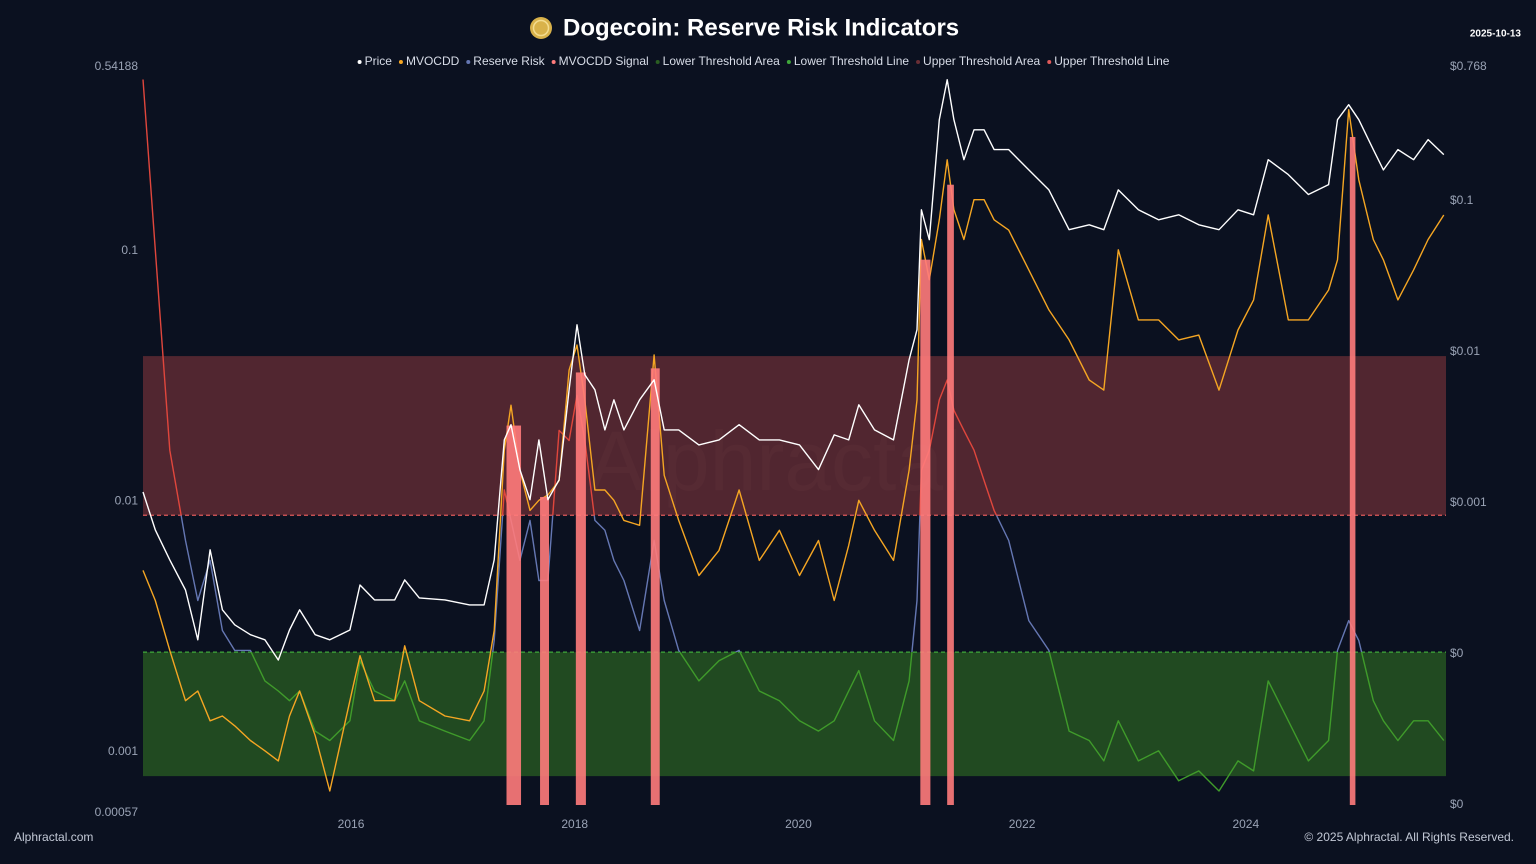  I want to click on y-tick-label: 0.00057, so click(117, 812).